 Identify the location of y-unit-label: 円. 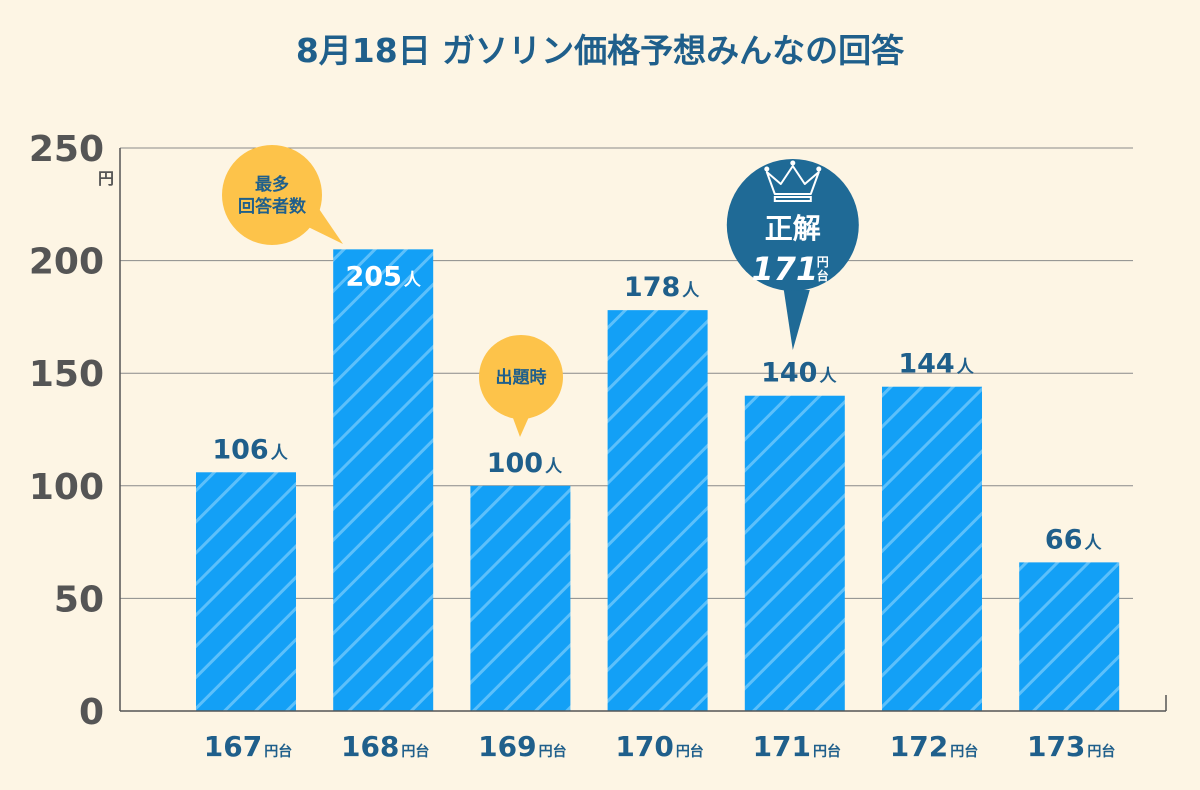
(106, 178).